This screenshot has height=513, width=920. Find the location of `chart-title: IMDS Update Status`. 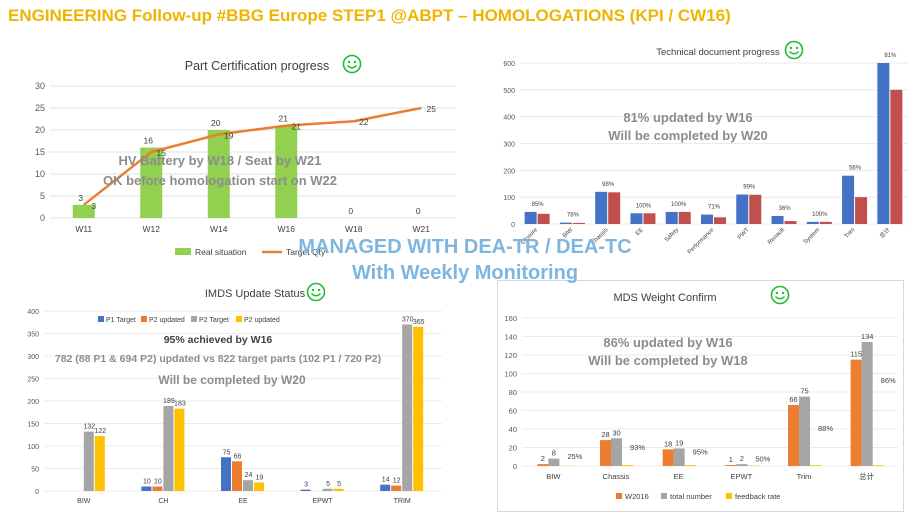

chart-title: IMDS Update Status is located at coordinates (255, 294).